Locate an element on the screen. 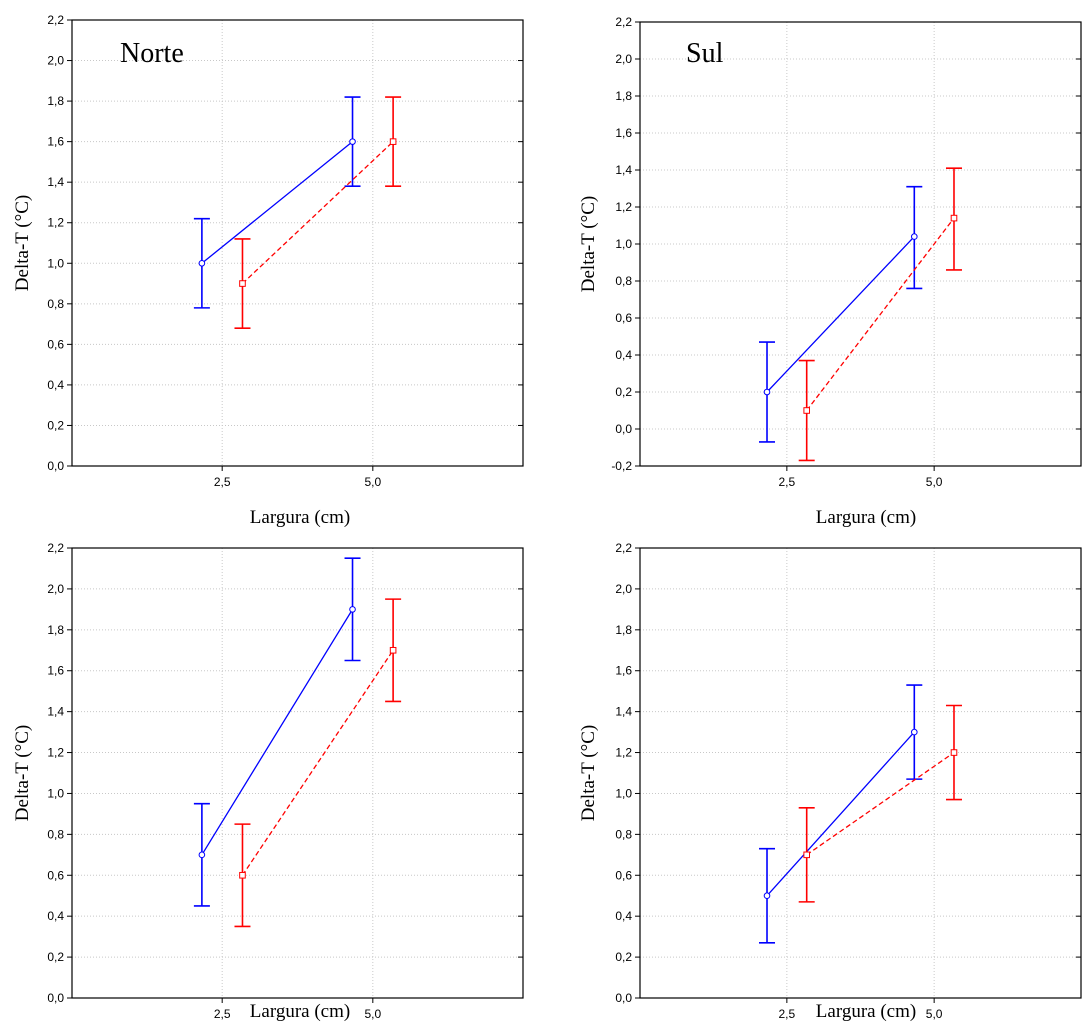 The width and height of the screenshot is (1084, 1025). y-tick-label: -0,2 is located at coordinates (621, 466).